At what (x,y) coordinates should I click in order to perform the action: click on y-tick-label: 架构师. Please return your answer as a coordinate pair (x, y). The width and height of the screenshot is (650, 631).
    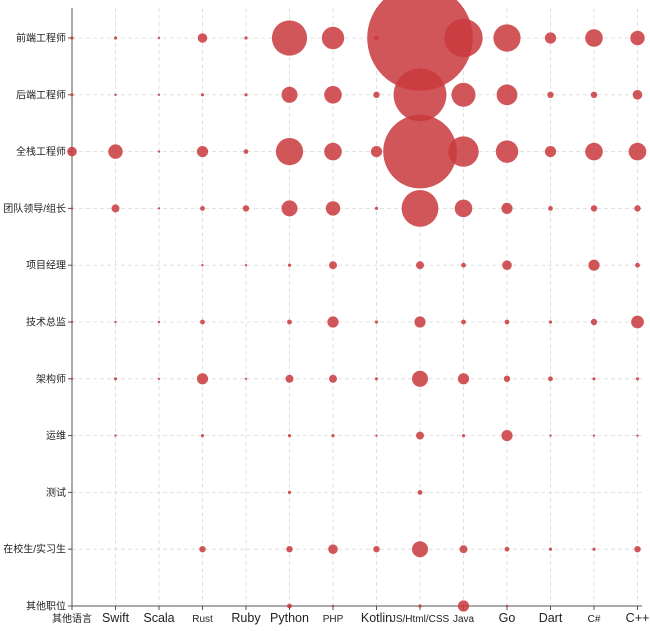
    Looking at the image, I should click on (51, 378).